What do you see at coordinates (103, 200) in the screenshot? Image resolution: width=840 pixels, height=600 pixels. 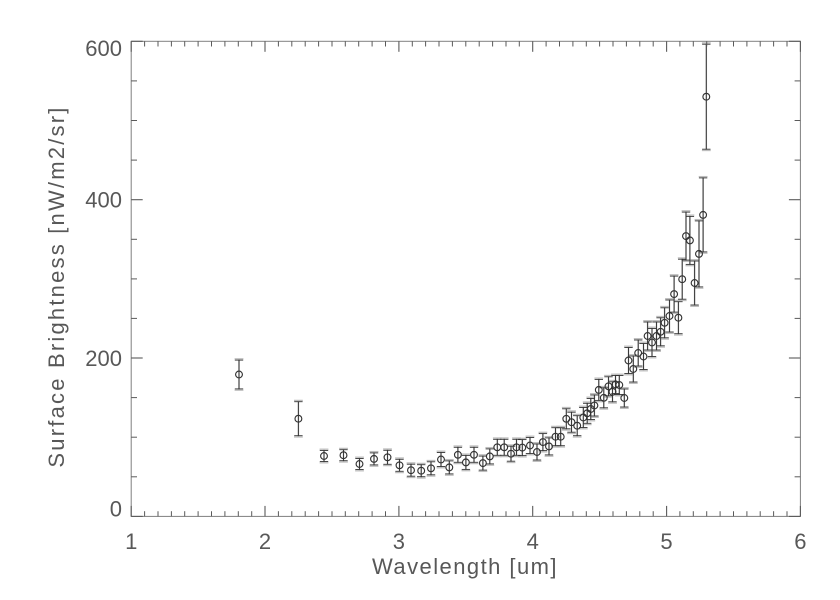 I see `svg-text: 400` at bounding box center [103, 200].